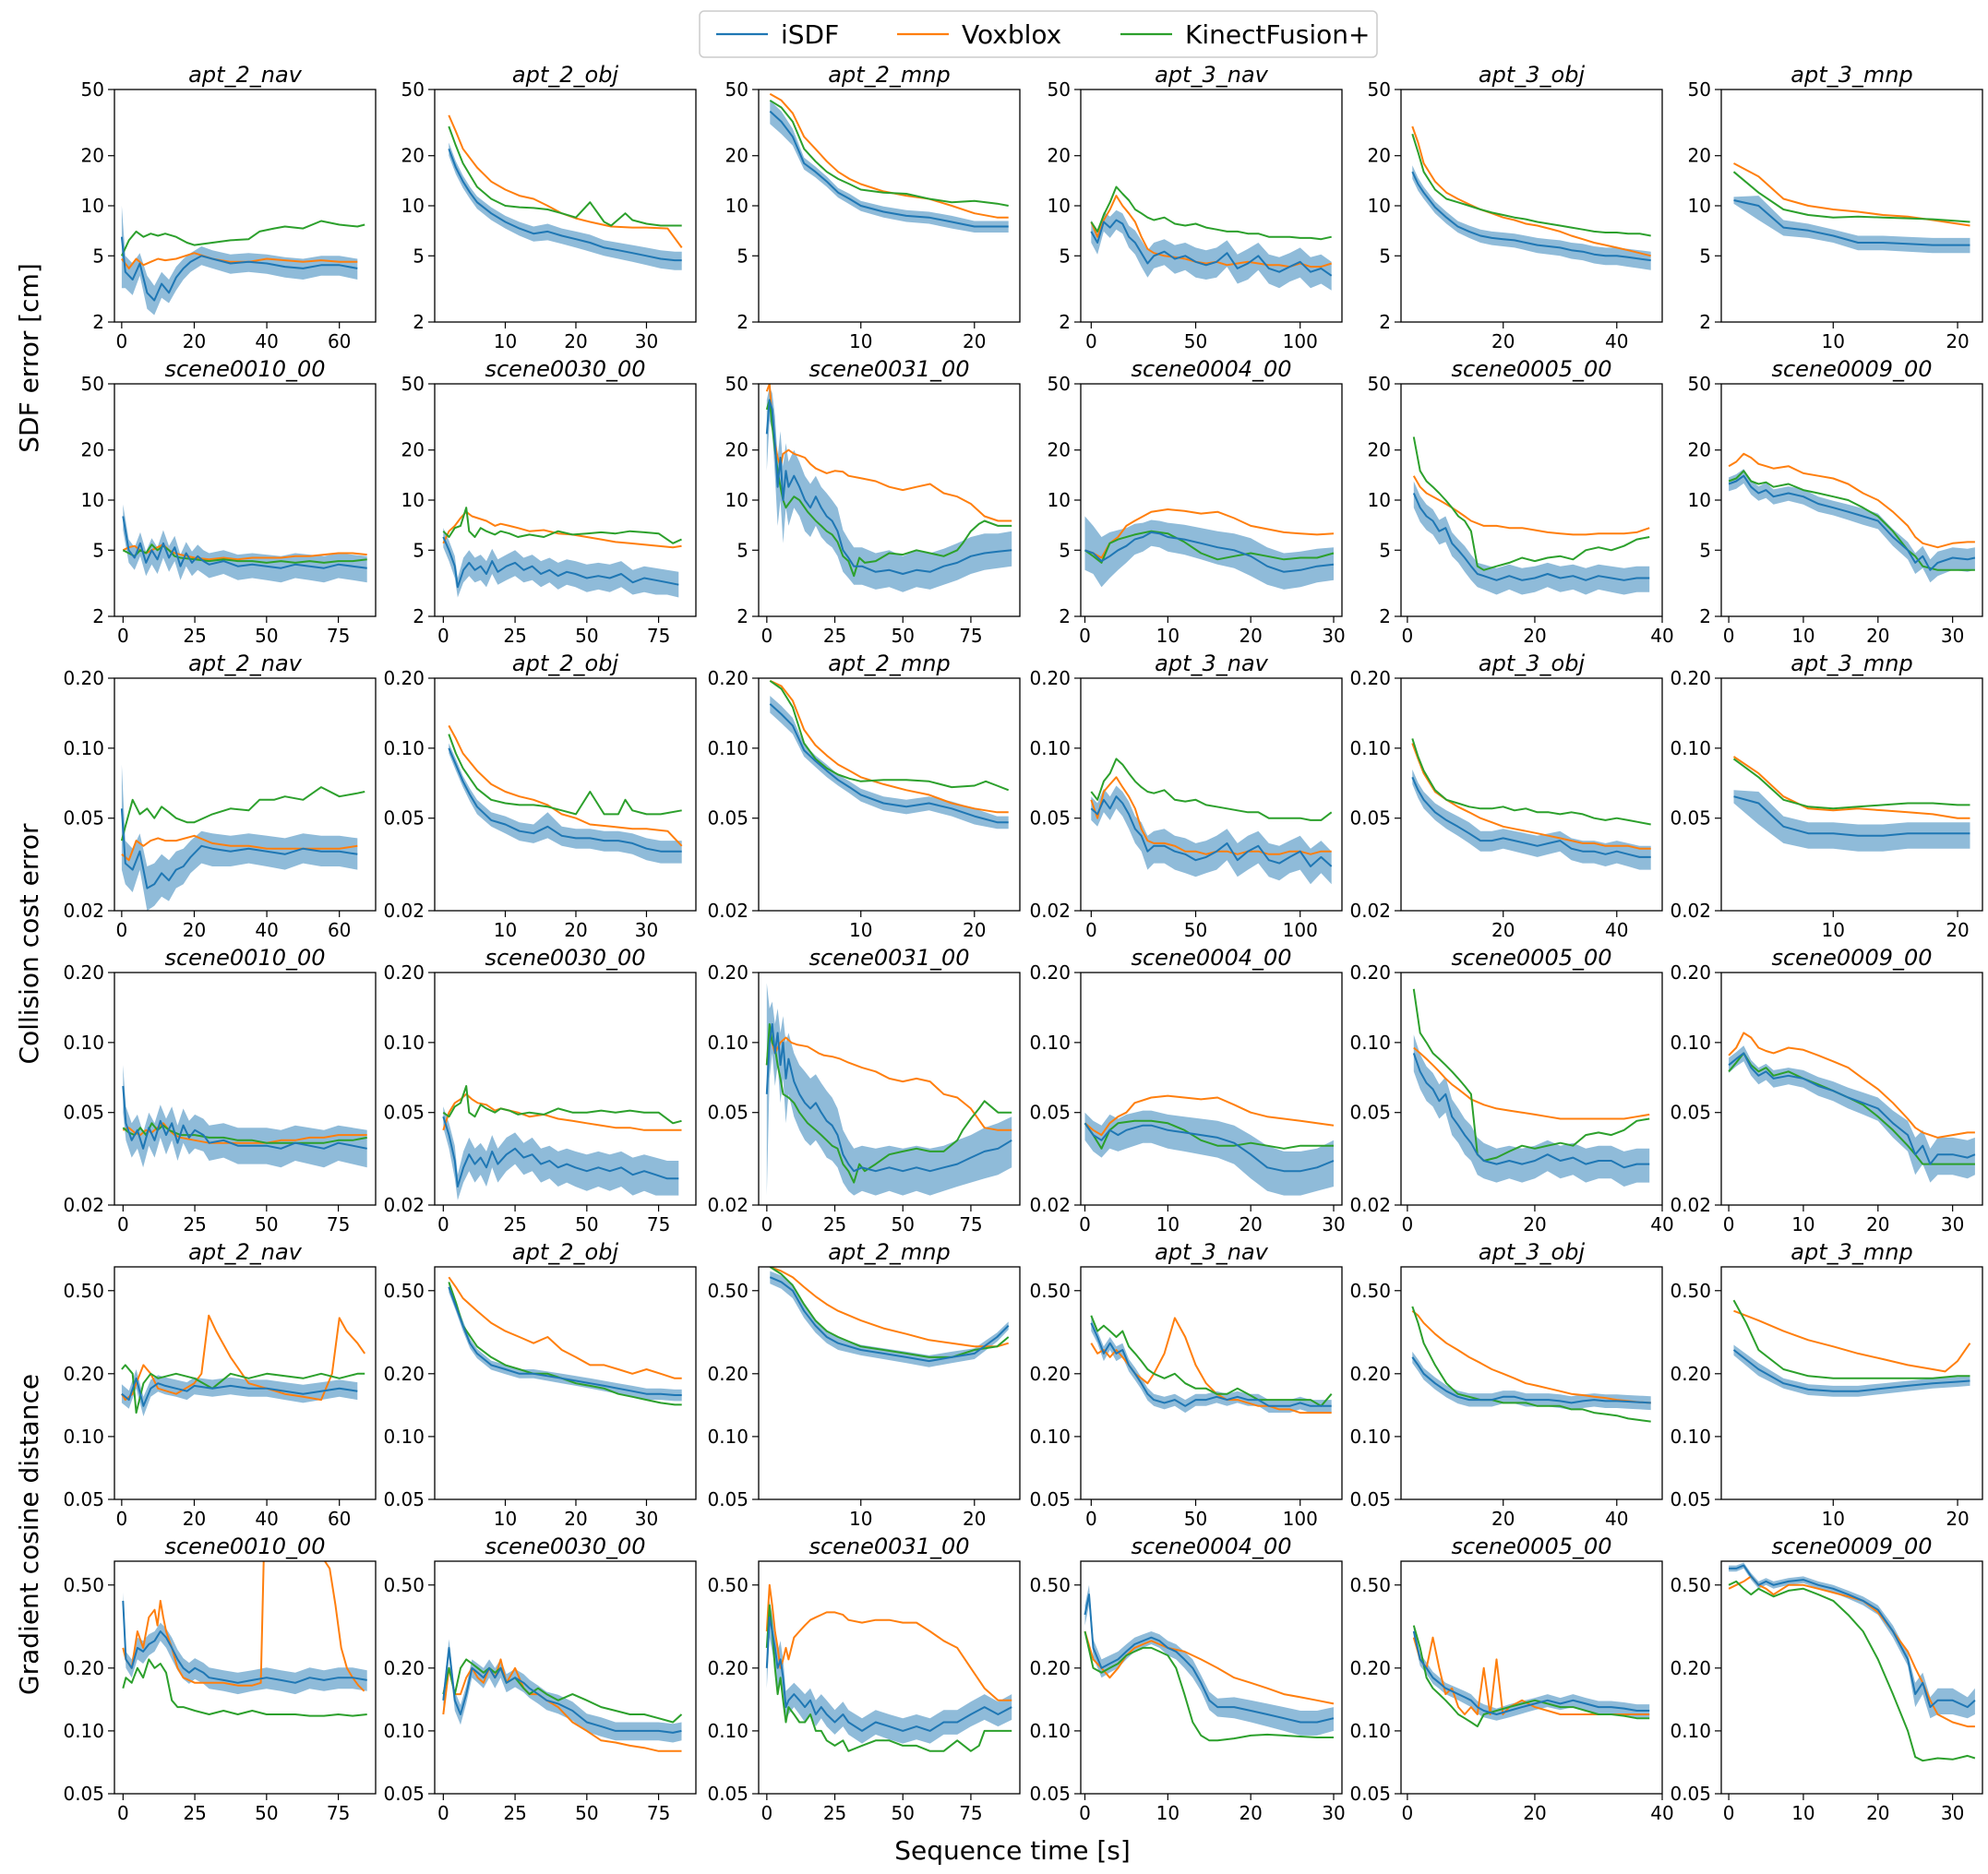  I want to click on panel-collision-cost-error-scene0010-00: scene0010_00 0.02 0.05 0.10 0.20 0 25 50 75, so click(220, 1090).